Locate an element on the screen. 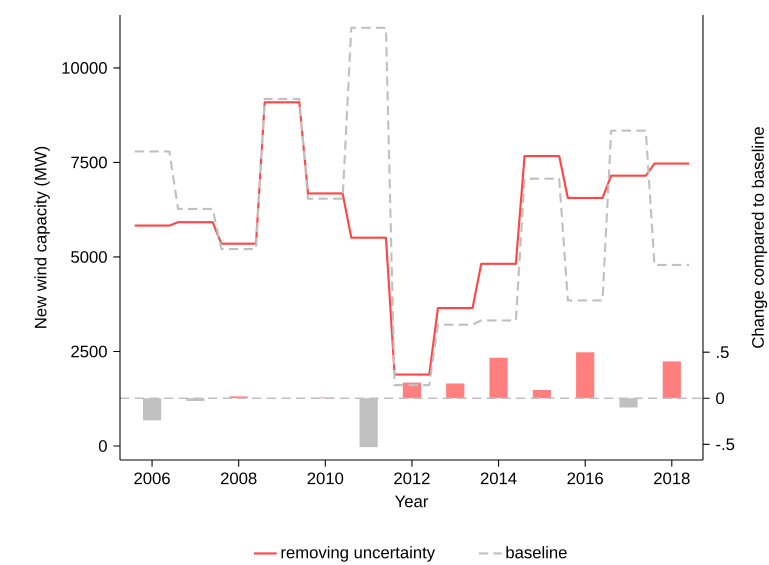 The image size is (769, 565). y2-axis-title: Change compared to baseline is located at coordinates (760, 237).